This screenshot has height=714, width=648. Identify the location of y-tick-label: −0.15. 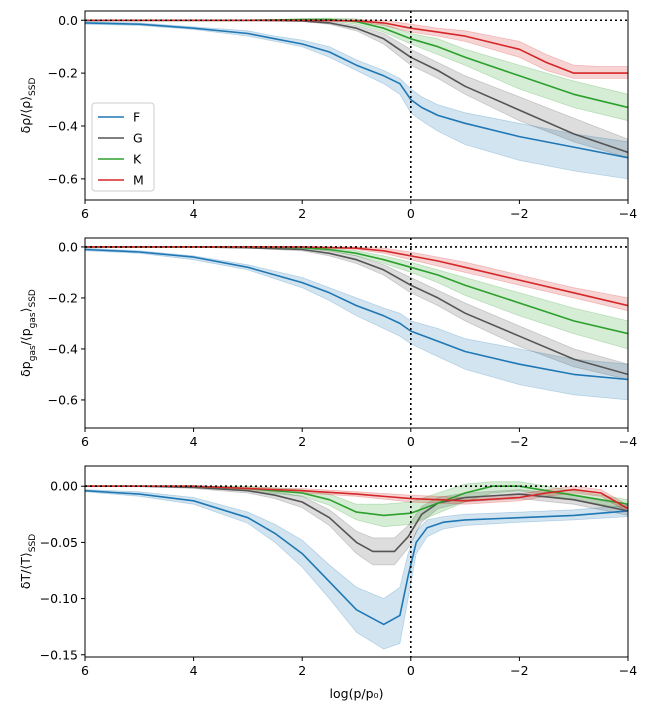
(59, 654).